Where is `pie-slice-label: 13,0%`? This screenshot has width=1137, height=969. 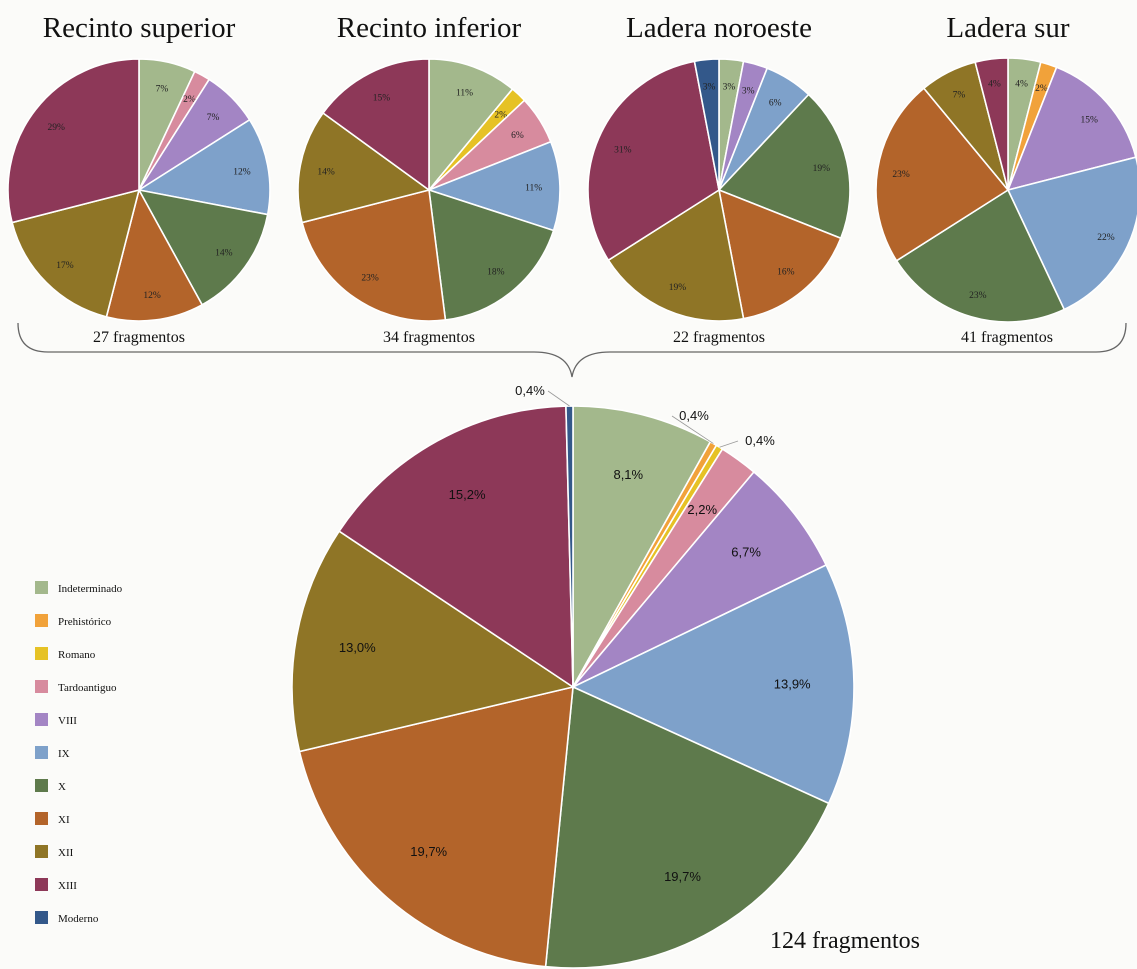 pie-slice-label: 13,0% is located at coordinates (357, 647).